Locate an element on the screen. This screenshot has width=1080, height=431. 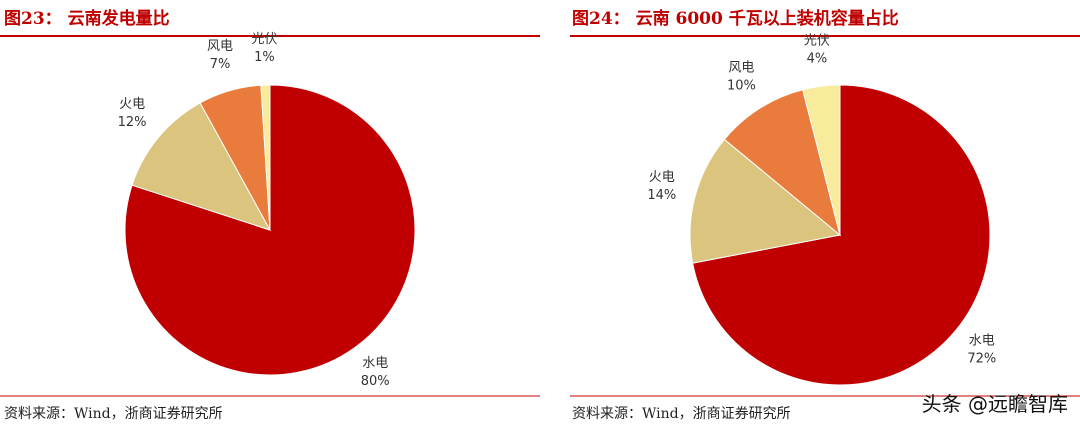
slice-value: 7% is located at coordinates (220, 64).